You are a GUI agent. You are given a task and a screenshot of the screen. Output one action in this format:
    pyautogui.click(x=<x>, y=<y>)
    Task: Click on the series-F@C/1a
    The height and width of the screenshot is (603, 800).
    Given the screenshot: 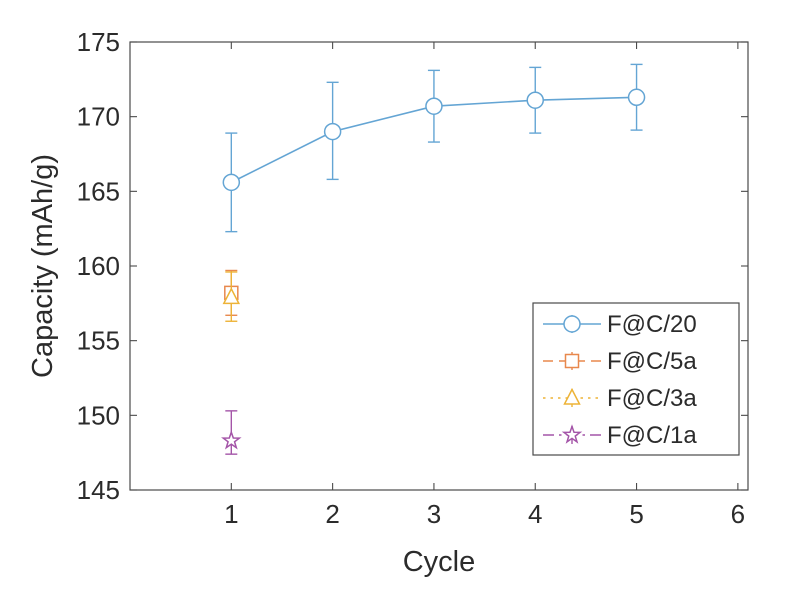 What is the action you would take?
    pyautogui.click(x=231, y=432)
    